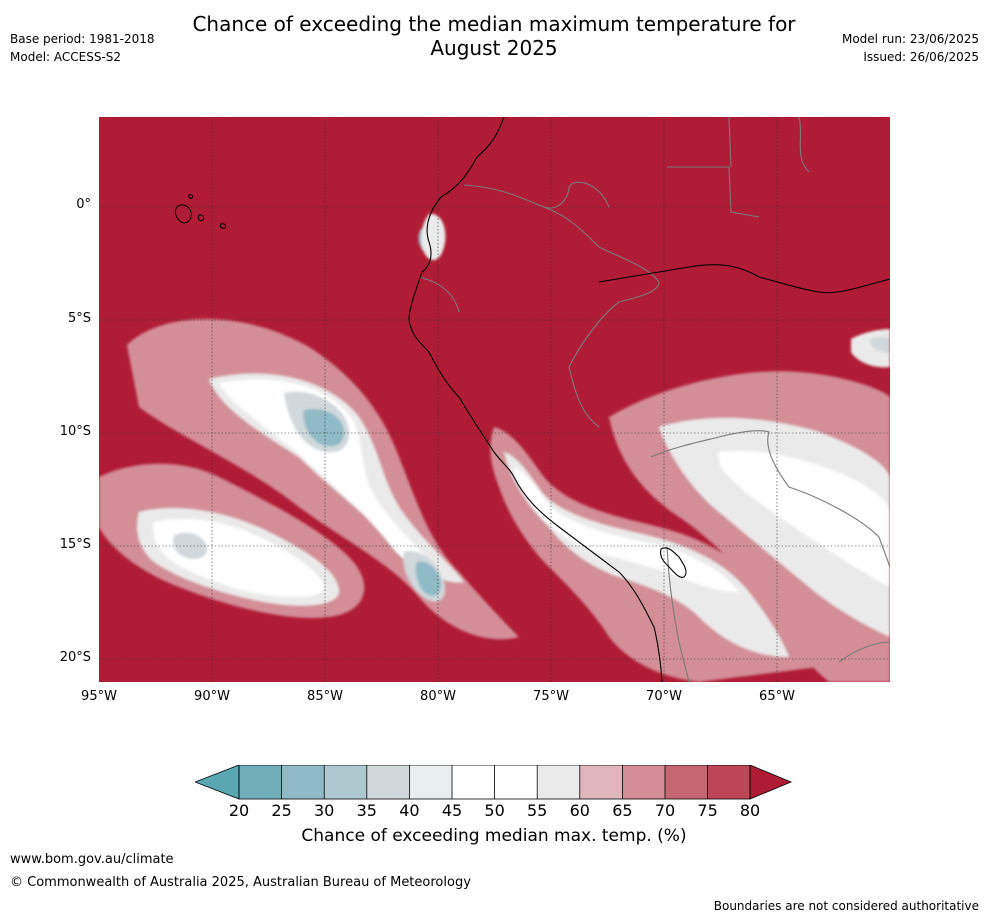 This screenshot has width=988, height=919. What do you see at coordinates (579, 810) in the screenshot?
I see `colorbar-tick: 60` at bounding box center [579, 810].